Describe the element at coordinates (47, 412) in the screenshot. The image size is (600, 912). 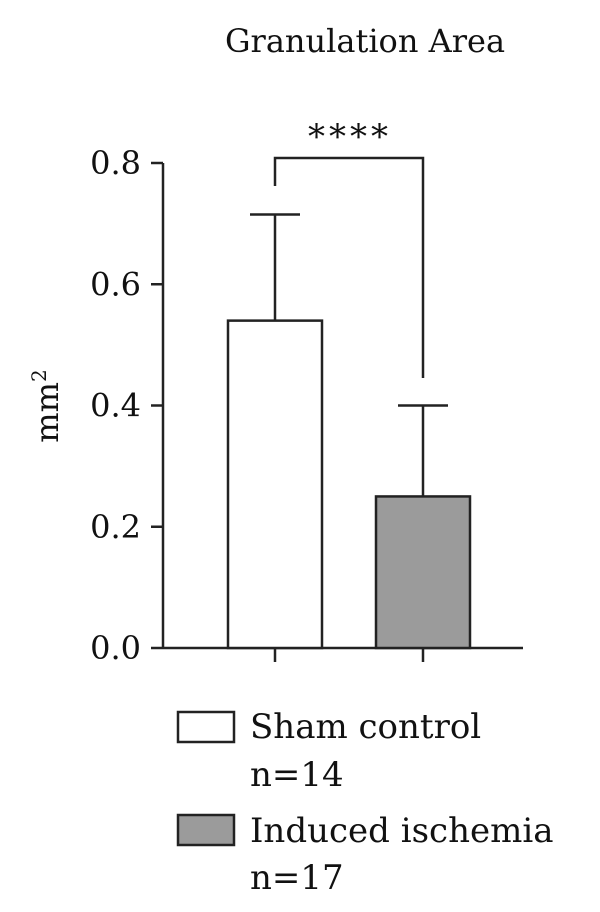
I see `y-axis-label-text: mm` at that location.